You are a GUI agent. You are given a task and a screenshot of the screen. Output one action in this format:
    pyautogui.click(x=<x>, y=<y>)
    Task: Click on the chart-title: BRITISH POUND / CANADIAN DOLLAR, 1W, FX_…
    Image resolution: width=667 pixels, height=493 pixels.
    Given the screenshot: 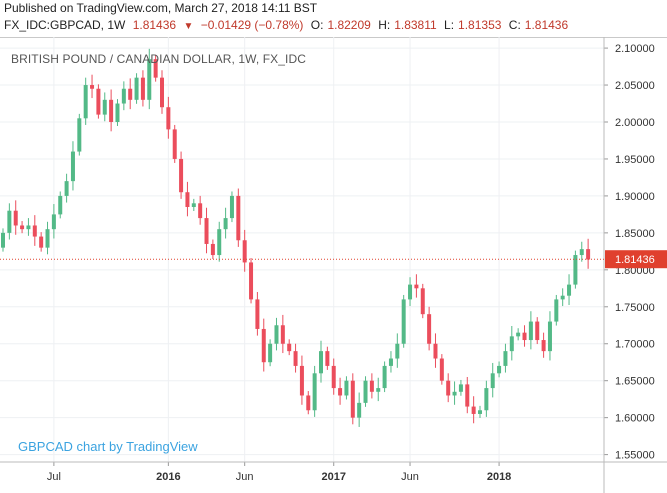 What is the action you would take?
    pyautogui.click(x=159, y=59)
    